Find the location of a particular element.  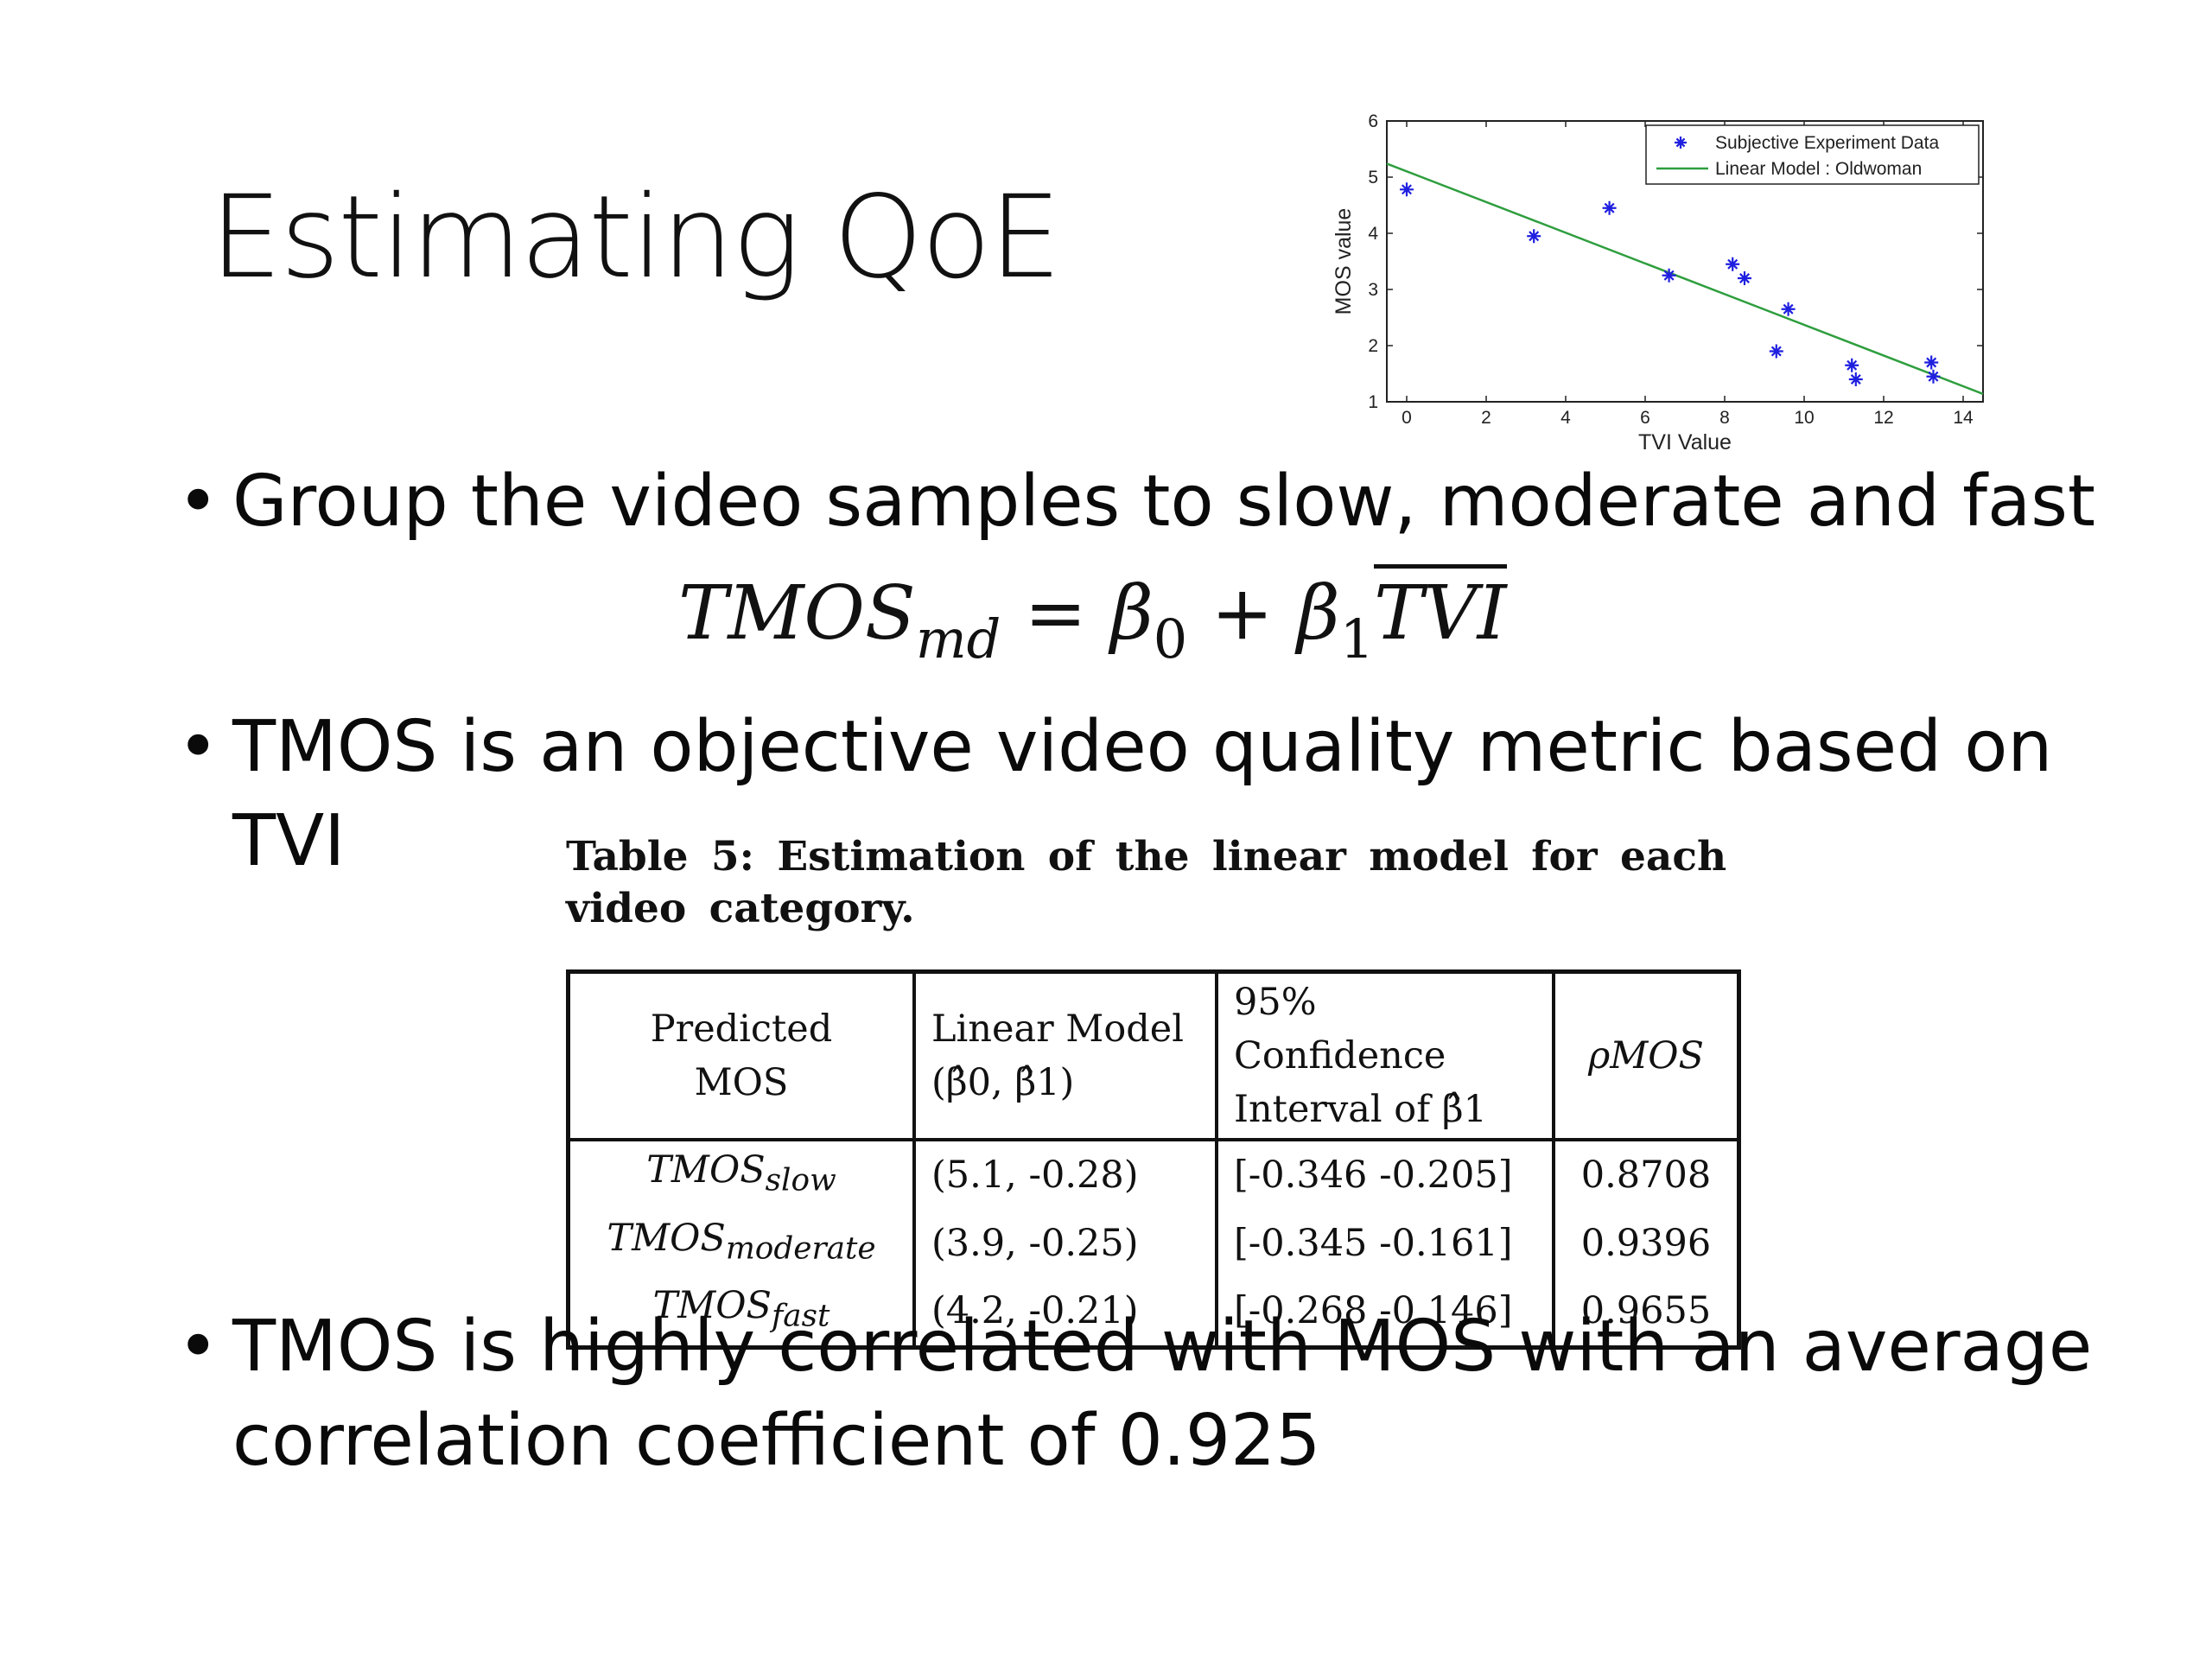

formula-lhs: TMOS is located at coordinates (797, 613).